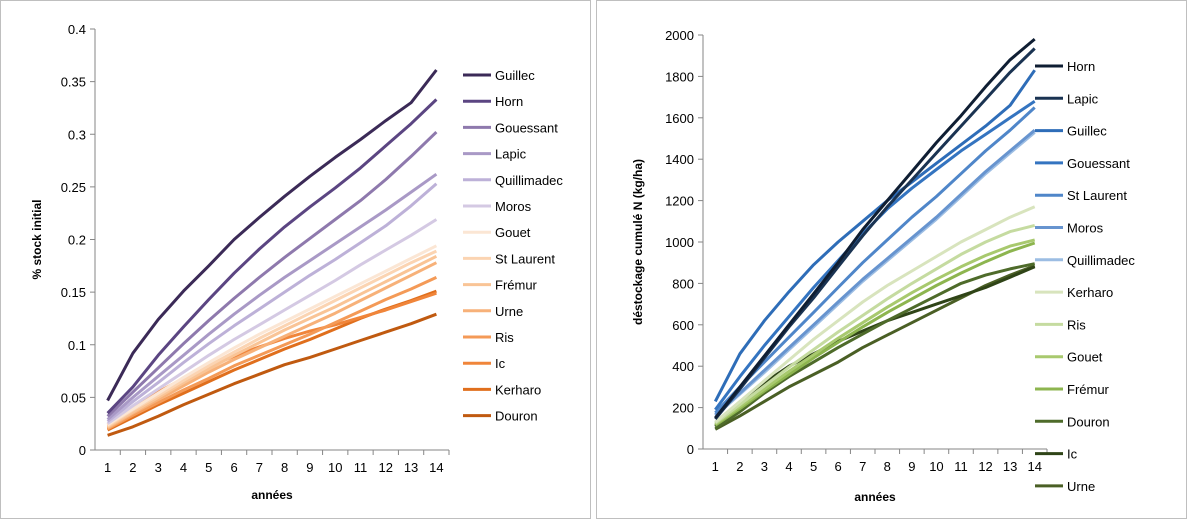 The image size is (1187, 520). Describe the element at coordinates (77, 240) in the screenshot. I see `y-tick-label: 0.2` at that location.